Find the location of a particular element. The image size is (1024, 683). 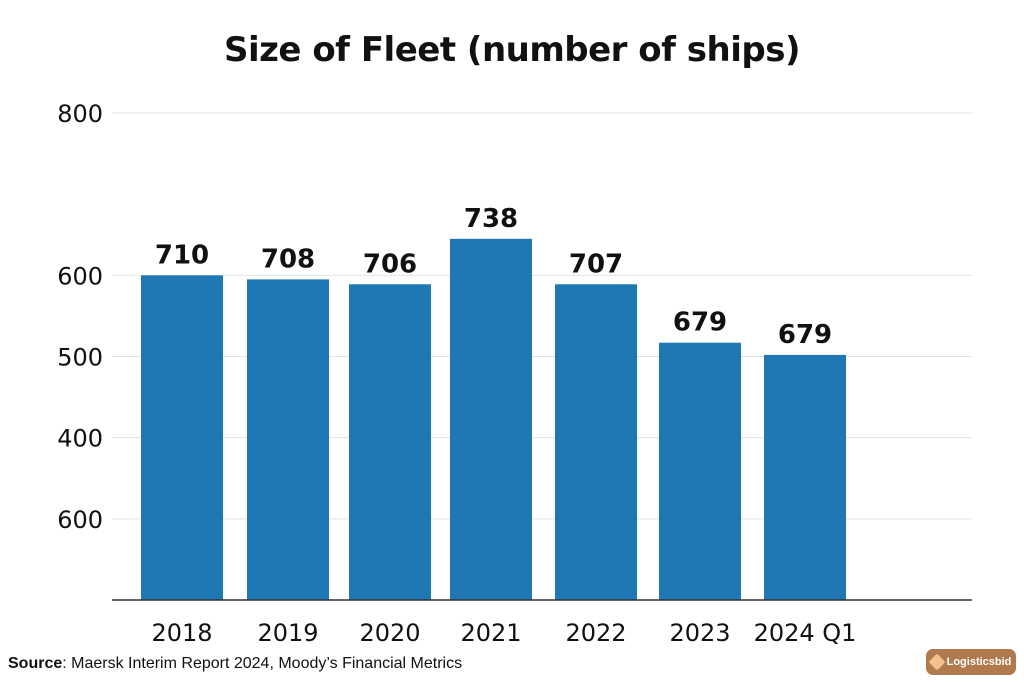

logo-cube-icon is located at coordinates (937, 662).